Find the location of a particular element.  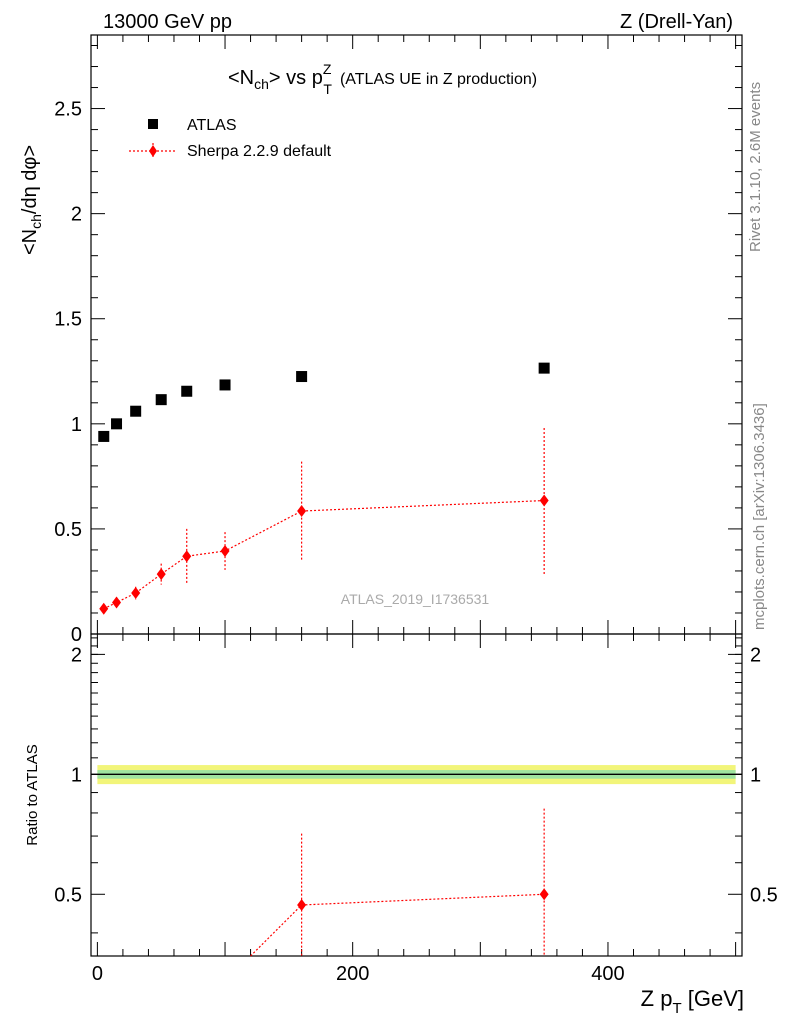

sherpa-ratio-line is located at coordinates (397, 925).